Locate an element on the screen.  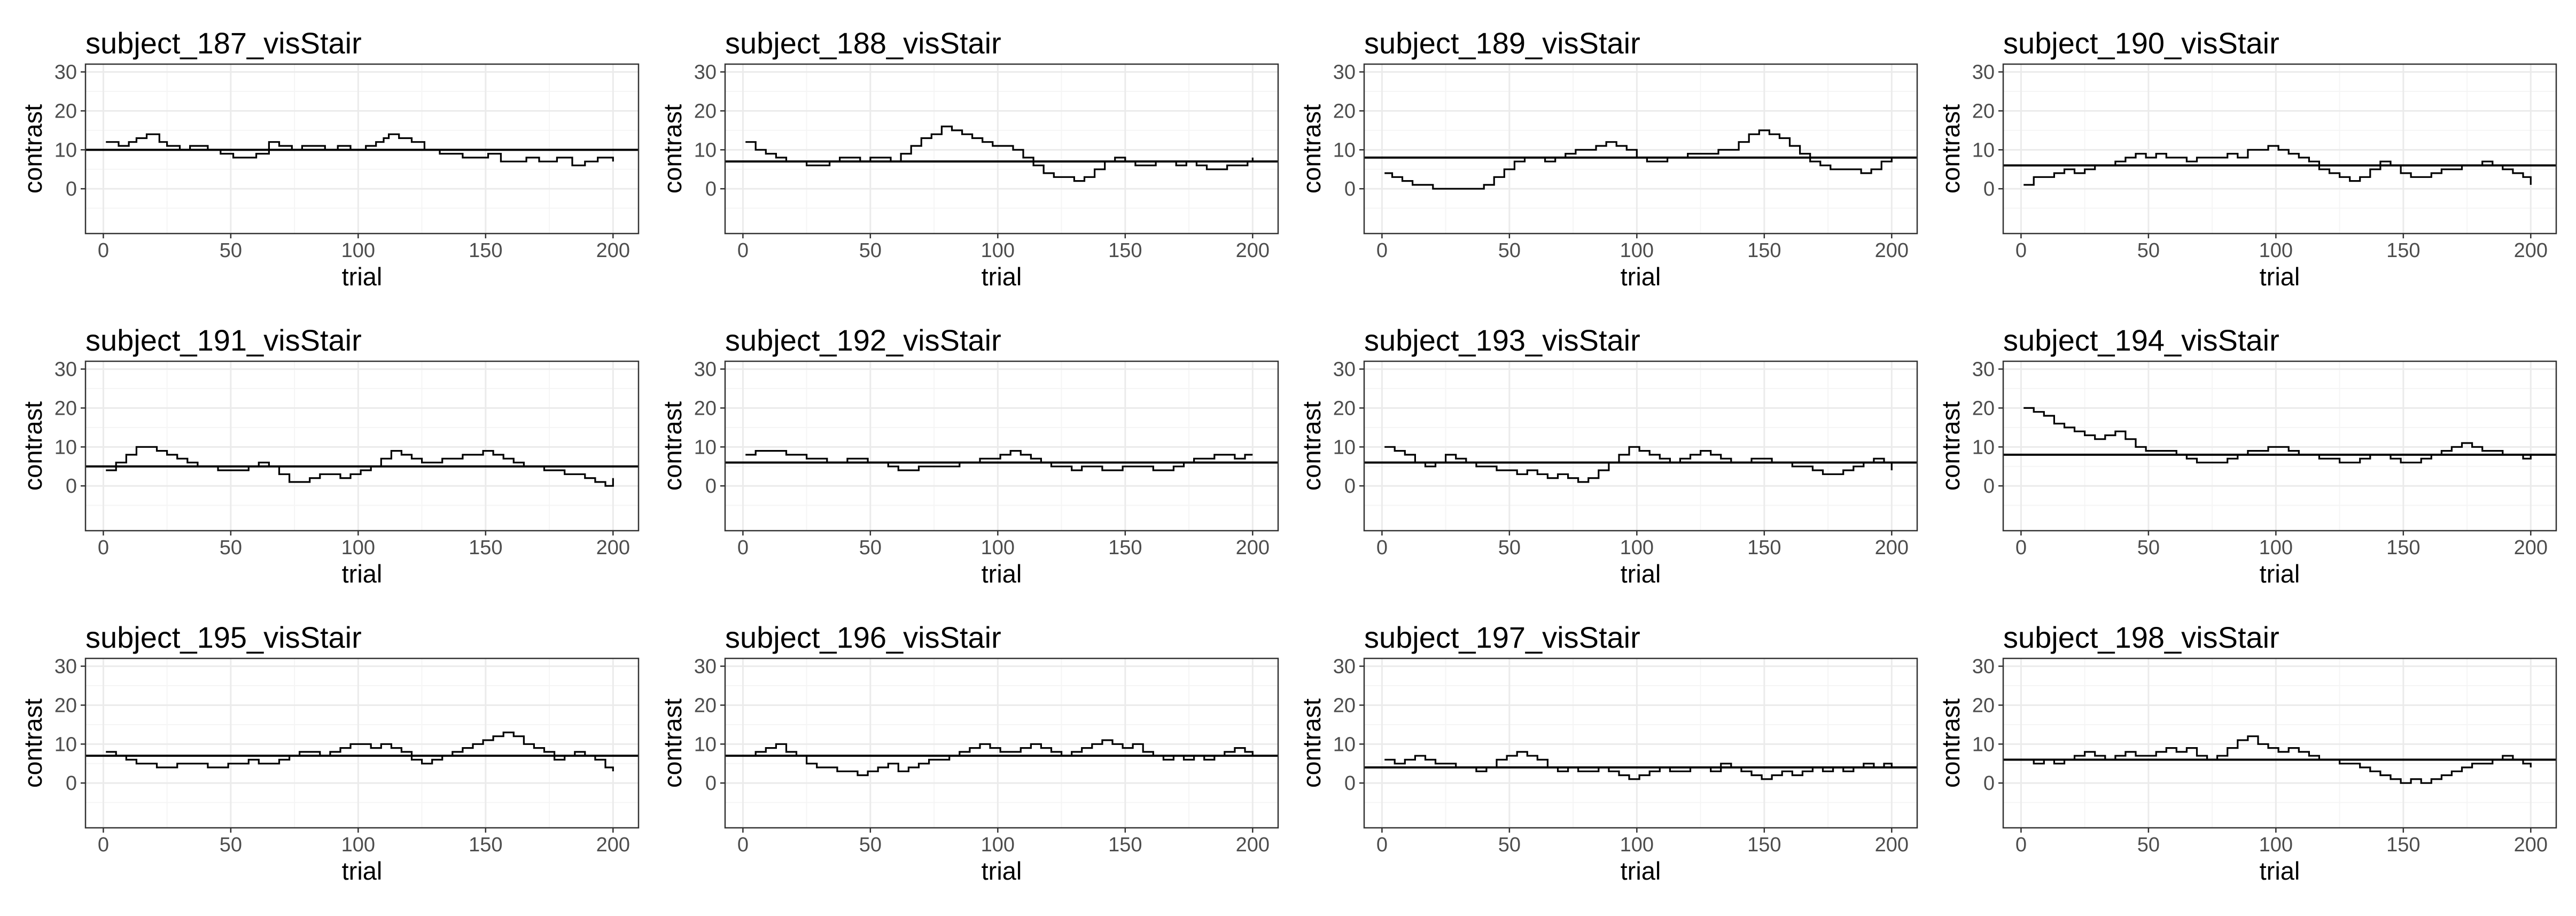
panel-title: subject_192_visStair is located at coordinates (863, 340).